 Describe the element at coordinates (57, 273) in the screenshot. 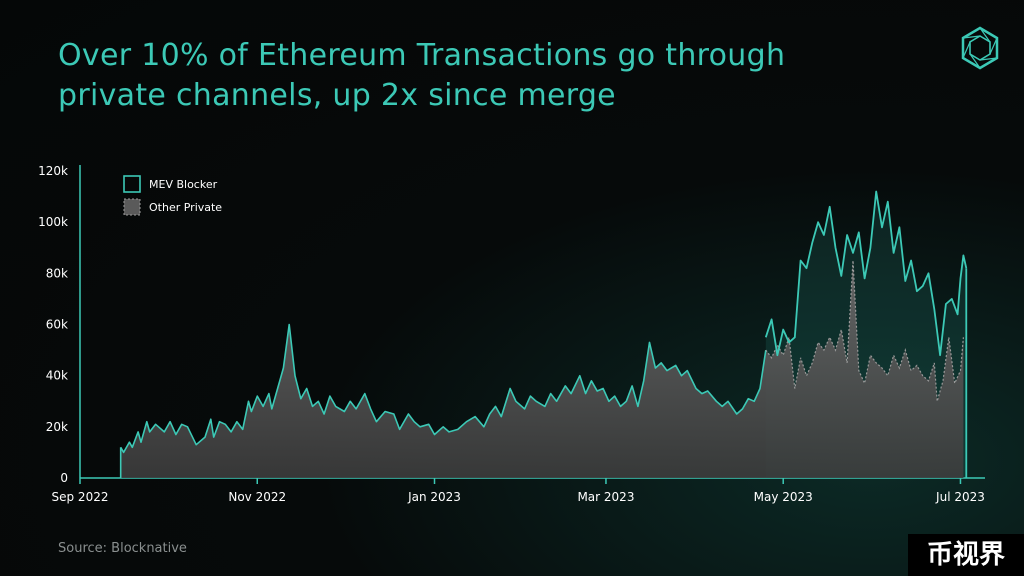

I see `y-tick-label: 80k` at that location.